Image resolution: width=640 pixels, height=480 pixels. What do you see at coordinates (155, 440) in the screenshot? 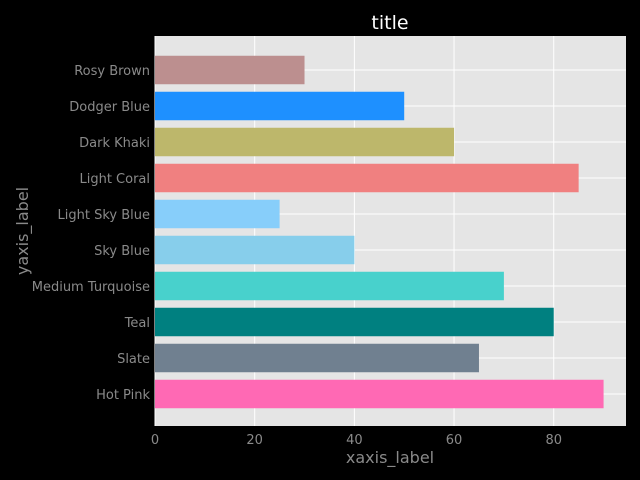
I see `x-tick-label: 0` at bounding box center [155, 440].